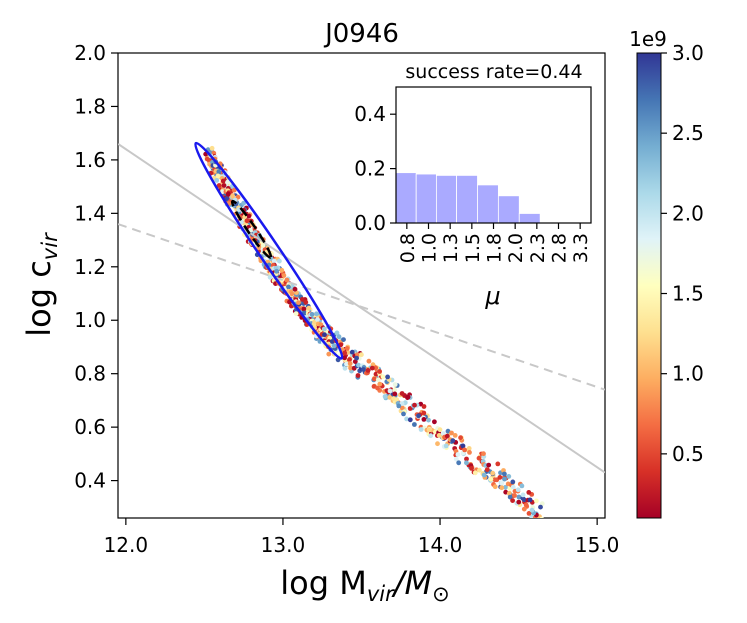 The image size is (747, 623). Describe the element at coordinates (90, 374) in the screenshot. I see `y-tick-label: 0.8` at that location.